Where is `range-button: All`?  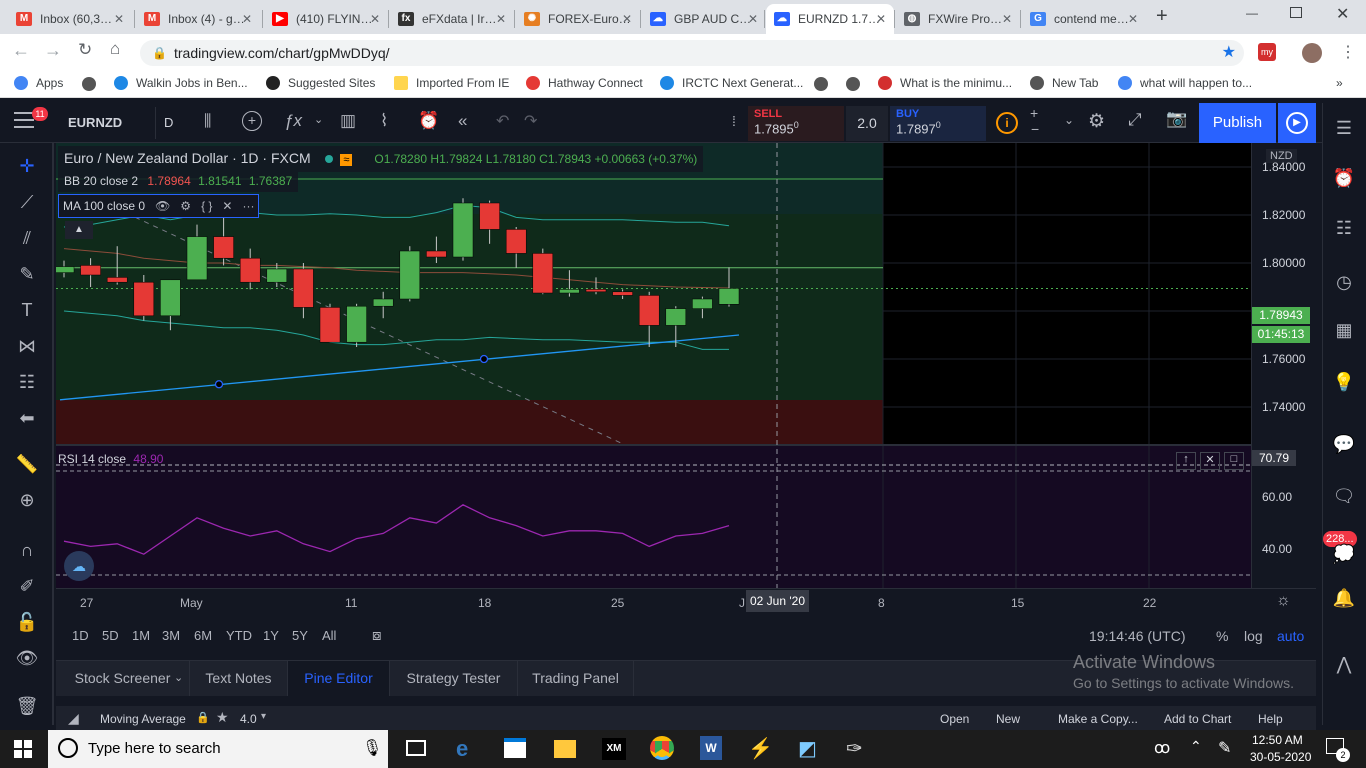
range-button: All is located at coordinates (329, 635).